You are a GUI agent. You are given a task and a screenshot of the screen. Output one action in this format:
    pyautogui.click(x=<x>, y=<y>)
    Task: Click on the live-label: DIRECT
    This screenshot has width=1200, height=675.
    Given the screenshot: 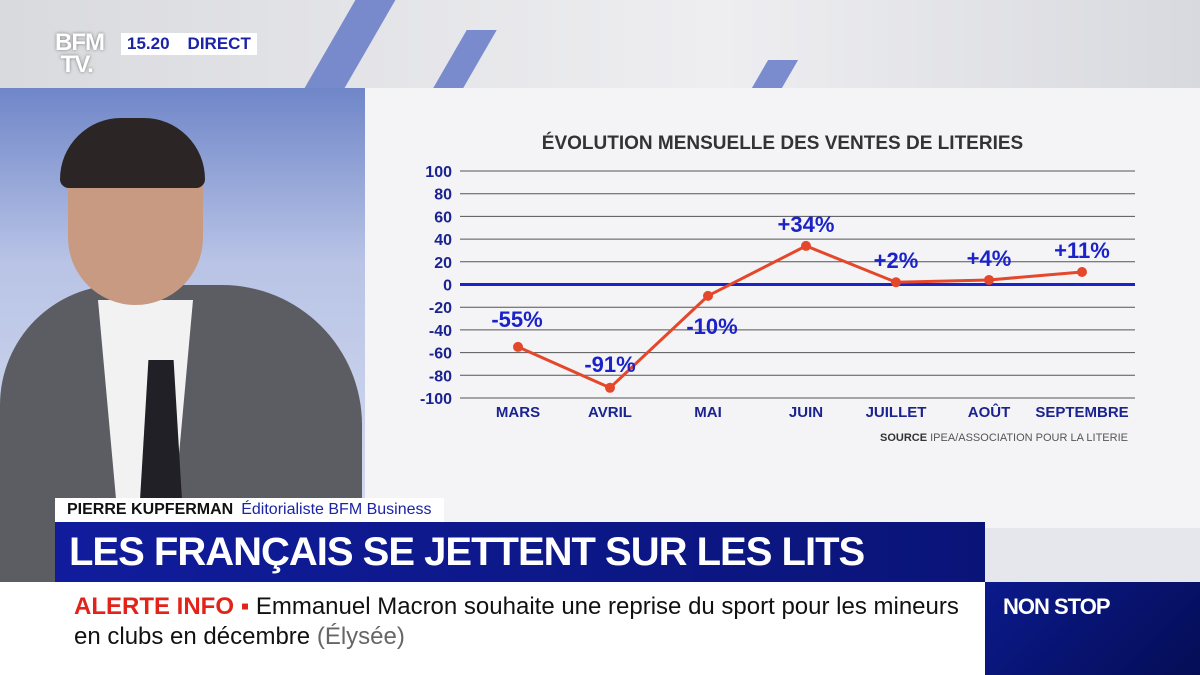 What is the action you would take?
    pyautogui.click(x=219, y=43)
    